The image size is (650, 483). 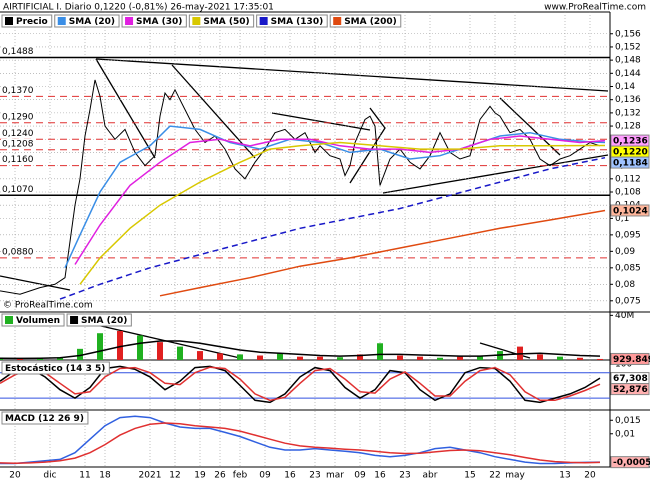 What do you see at coordinates (297, 22) in the screenshot?
I see `legend-label: SMA (130)` at bounding box center [297, 22].